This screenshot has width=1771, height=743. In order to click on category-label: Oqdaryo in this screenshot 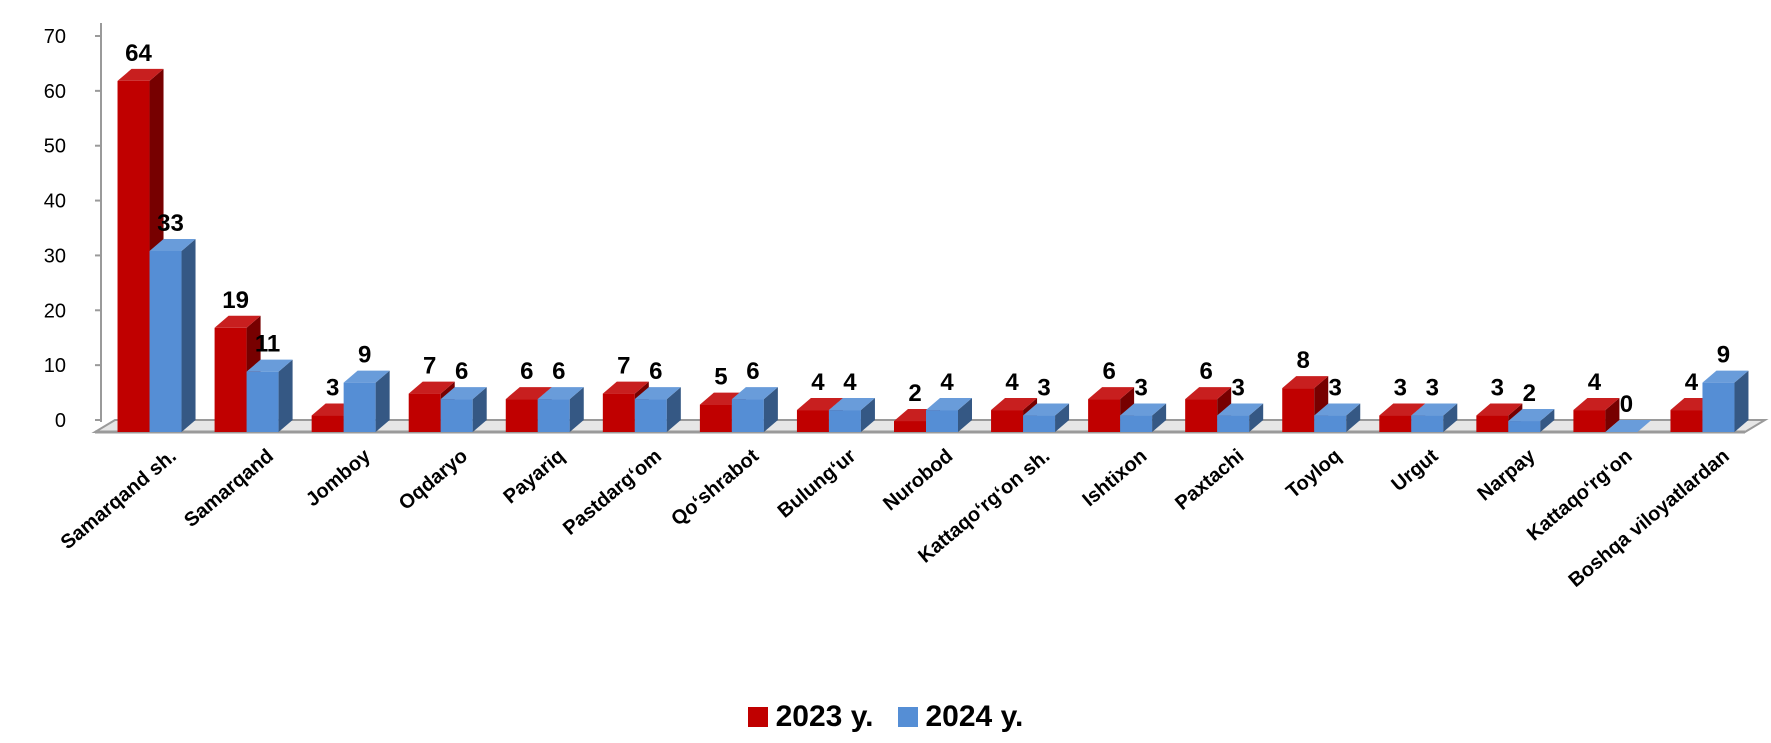, I will do `click(433, 480)`.